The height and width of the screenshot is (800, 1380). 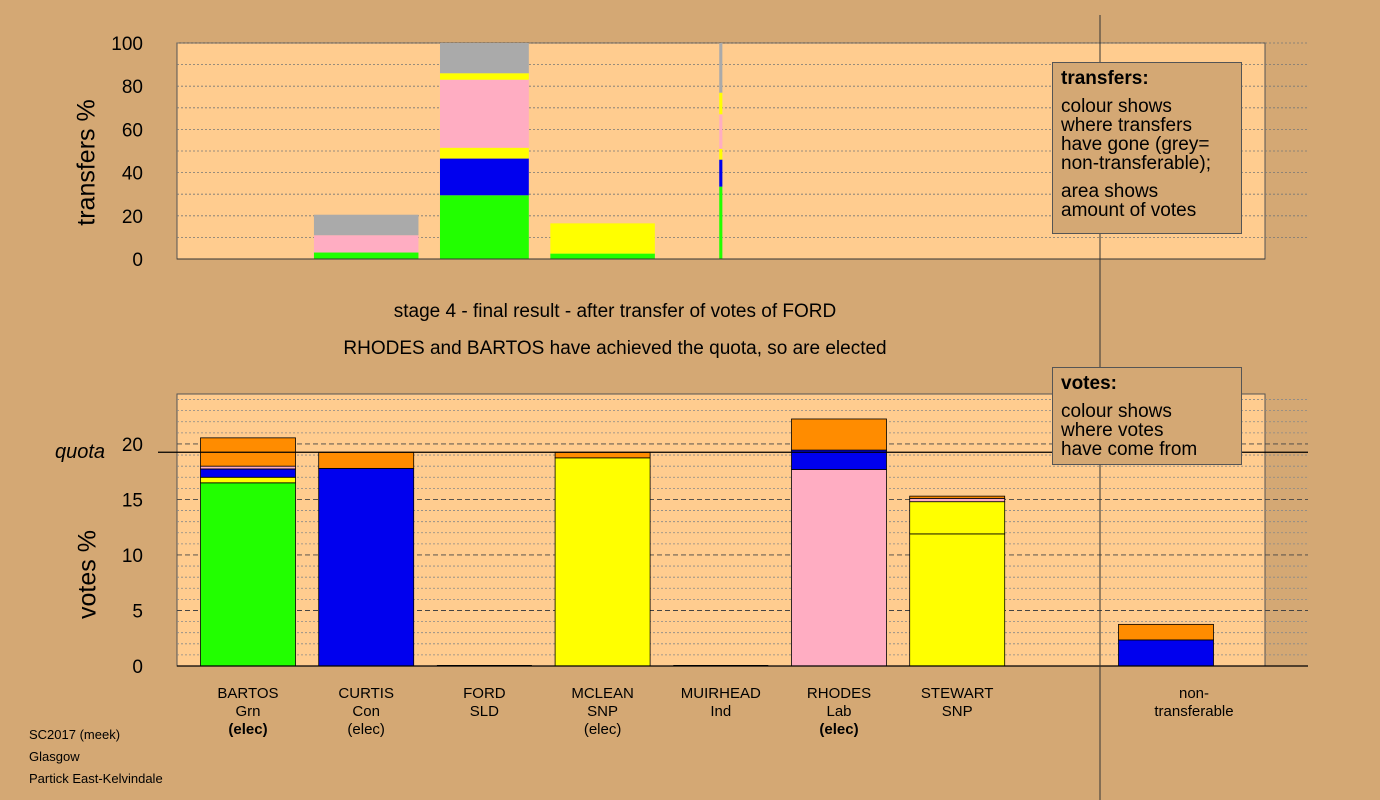 What do you see at coordinates (1089, 383) in the screenshot?
I see `votes-legend-title: votes:` at bounding box center [1089, 383].